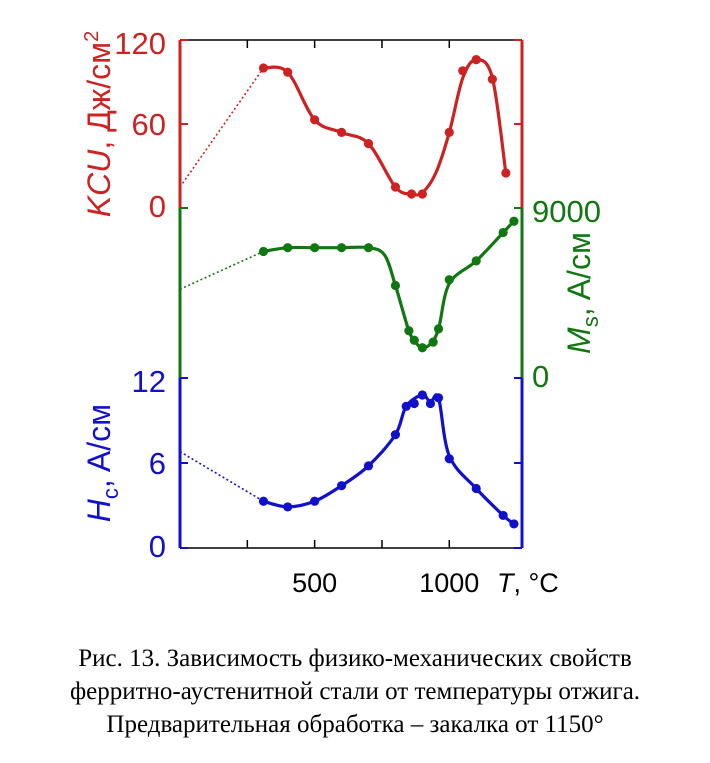  What do you see at coordinates (140, 43) in the screenshot?
I see `kcu-tick-label: 120` at bounding box center [140, 43].